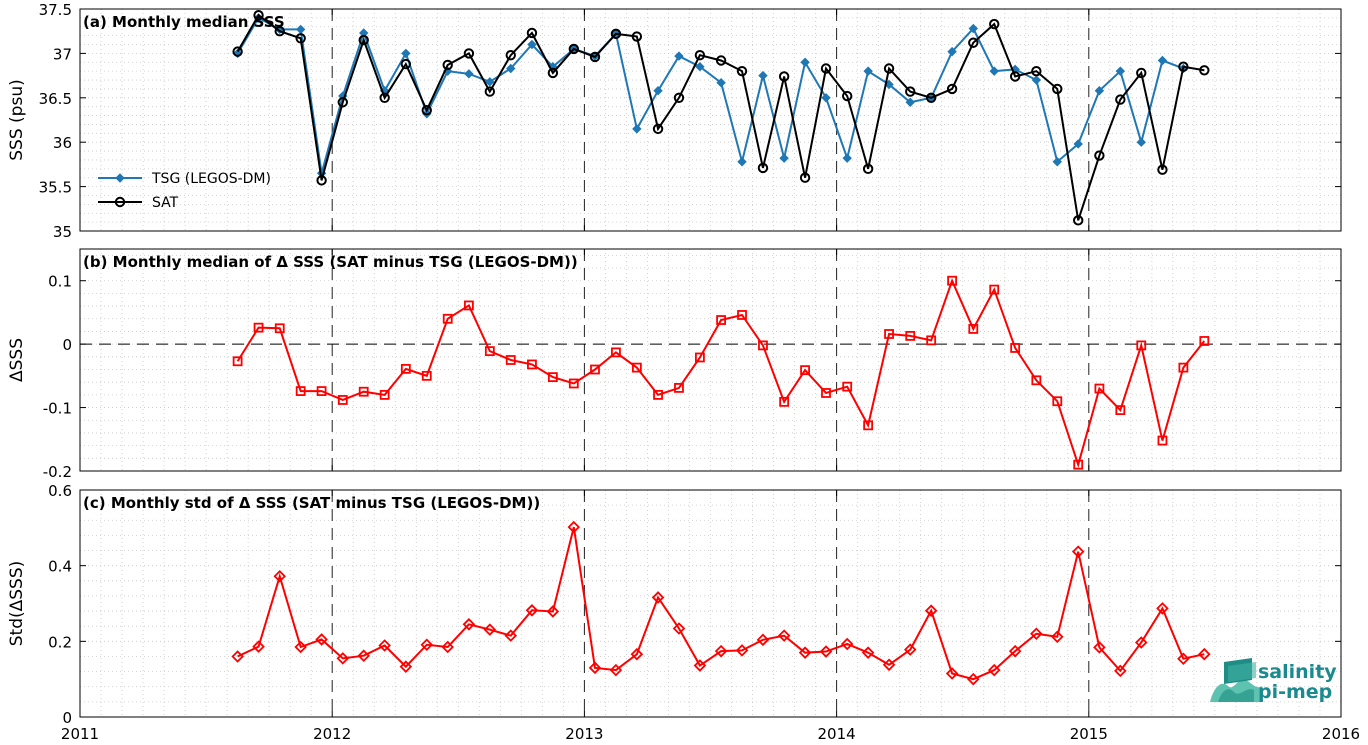 The image size is (1368, 745). I want to click on legend-label: SAT, so click(165, 203).